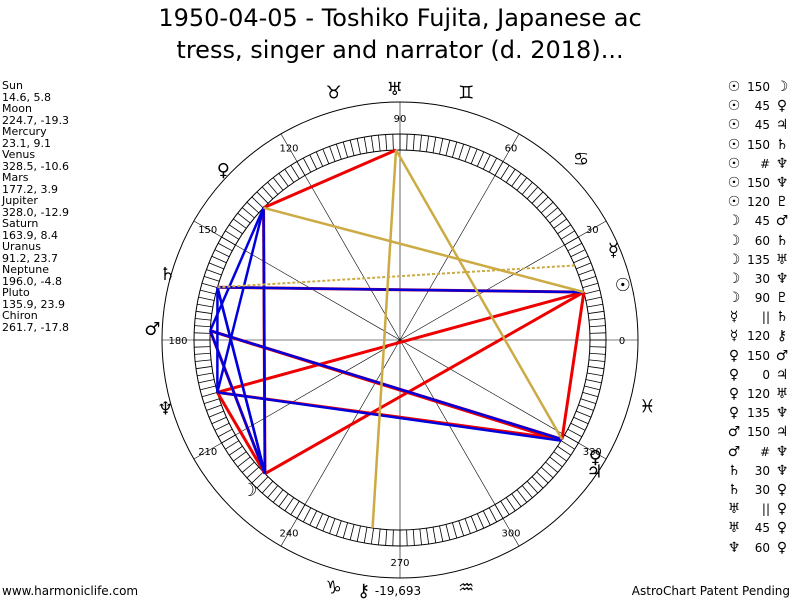 The height and width of the screenshot is (600, 800). I want to click on aspect-row: ☽ 30 ♆, so click(758, 279).